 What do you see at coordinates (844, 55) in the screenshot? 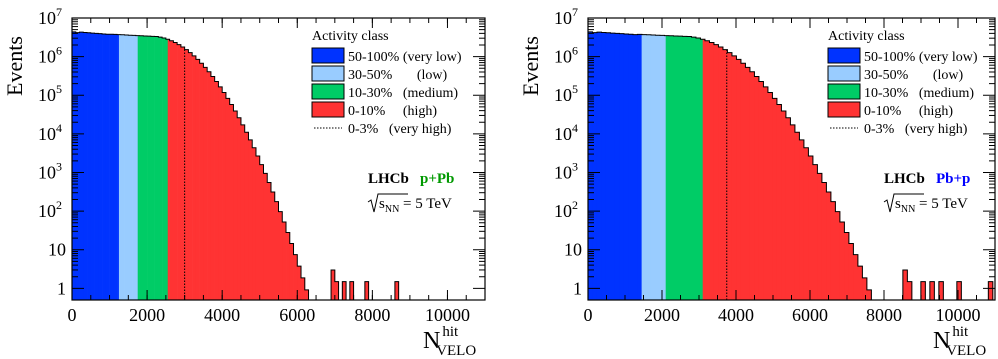
I see `legend-swatch-very_low` at bounding box center [844, 55].